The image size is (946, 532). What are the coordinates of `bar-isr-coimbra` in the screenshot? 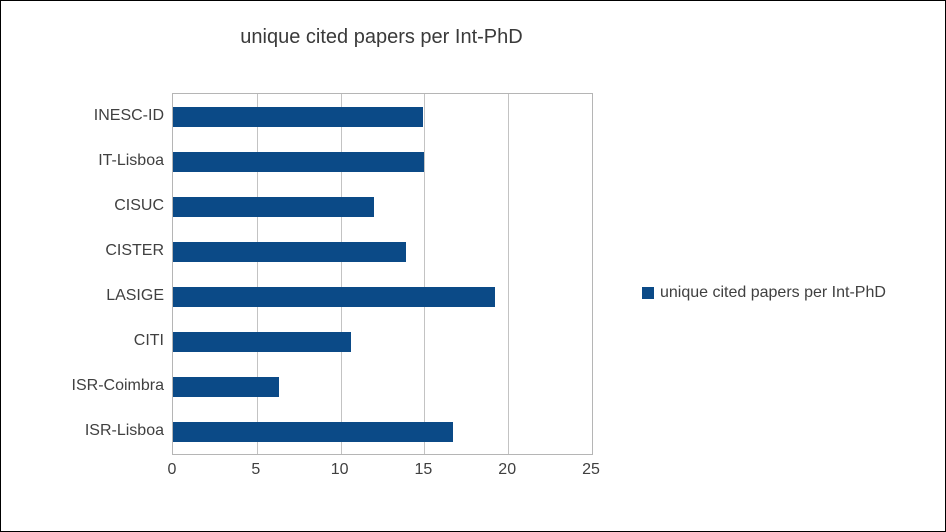 It's located at (226, 386).